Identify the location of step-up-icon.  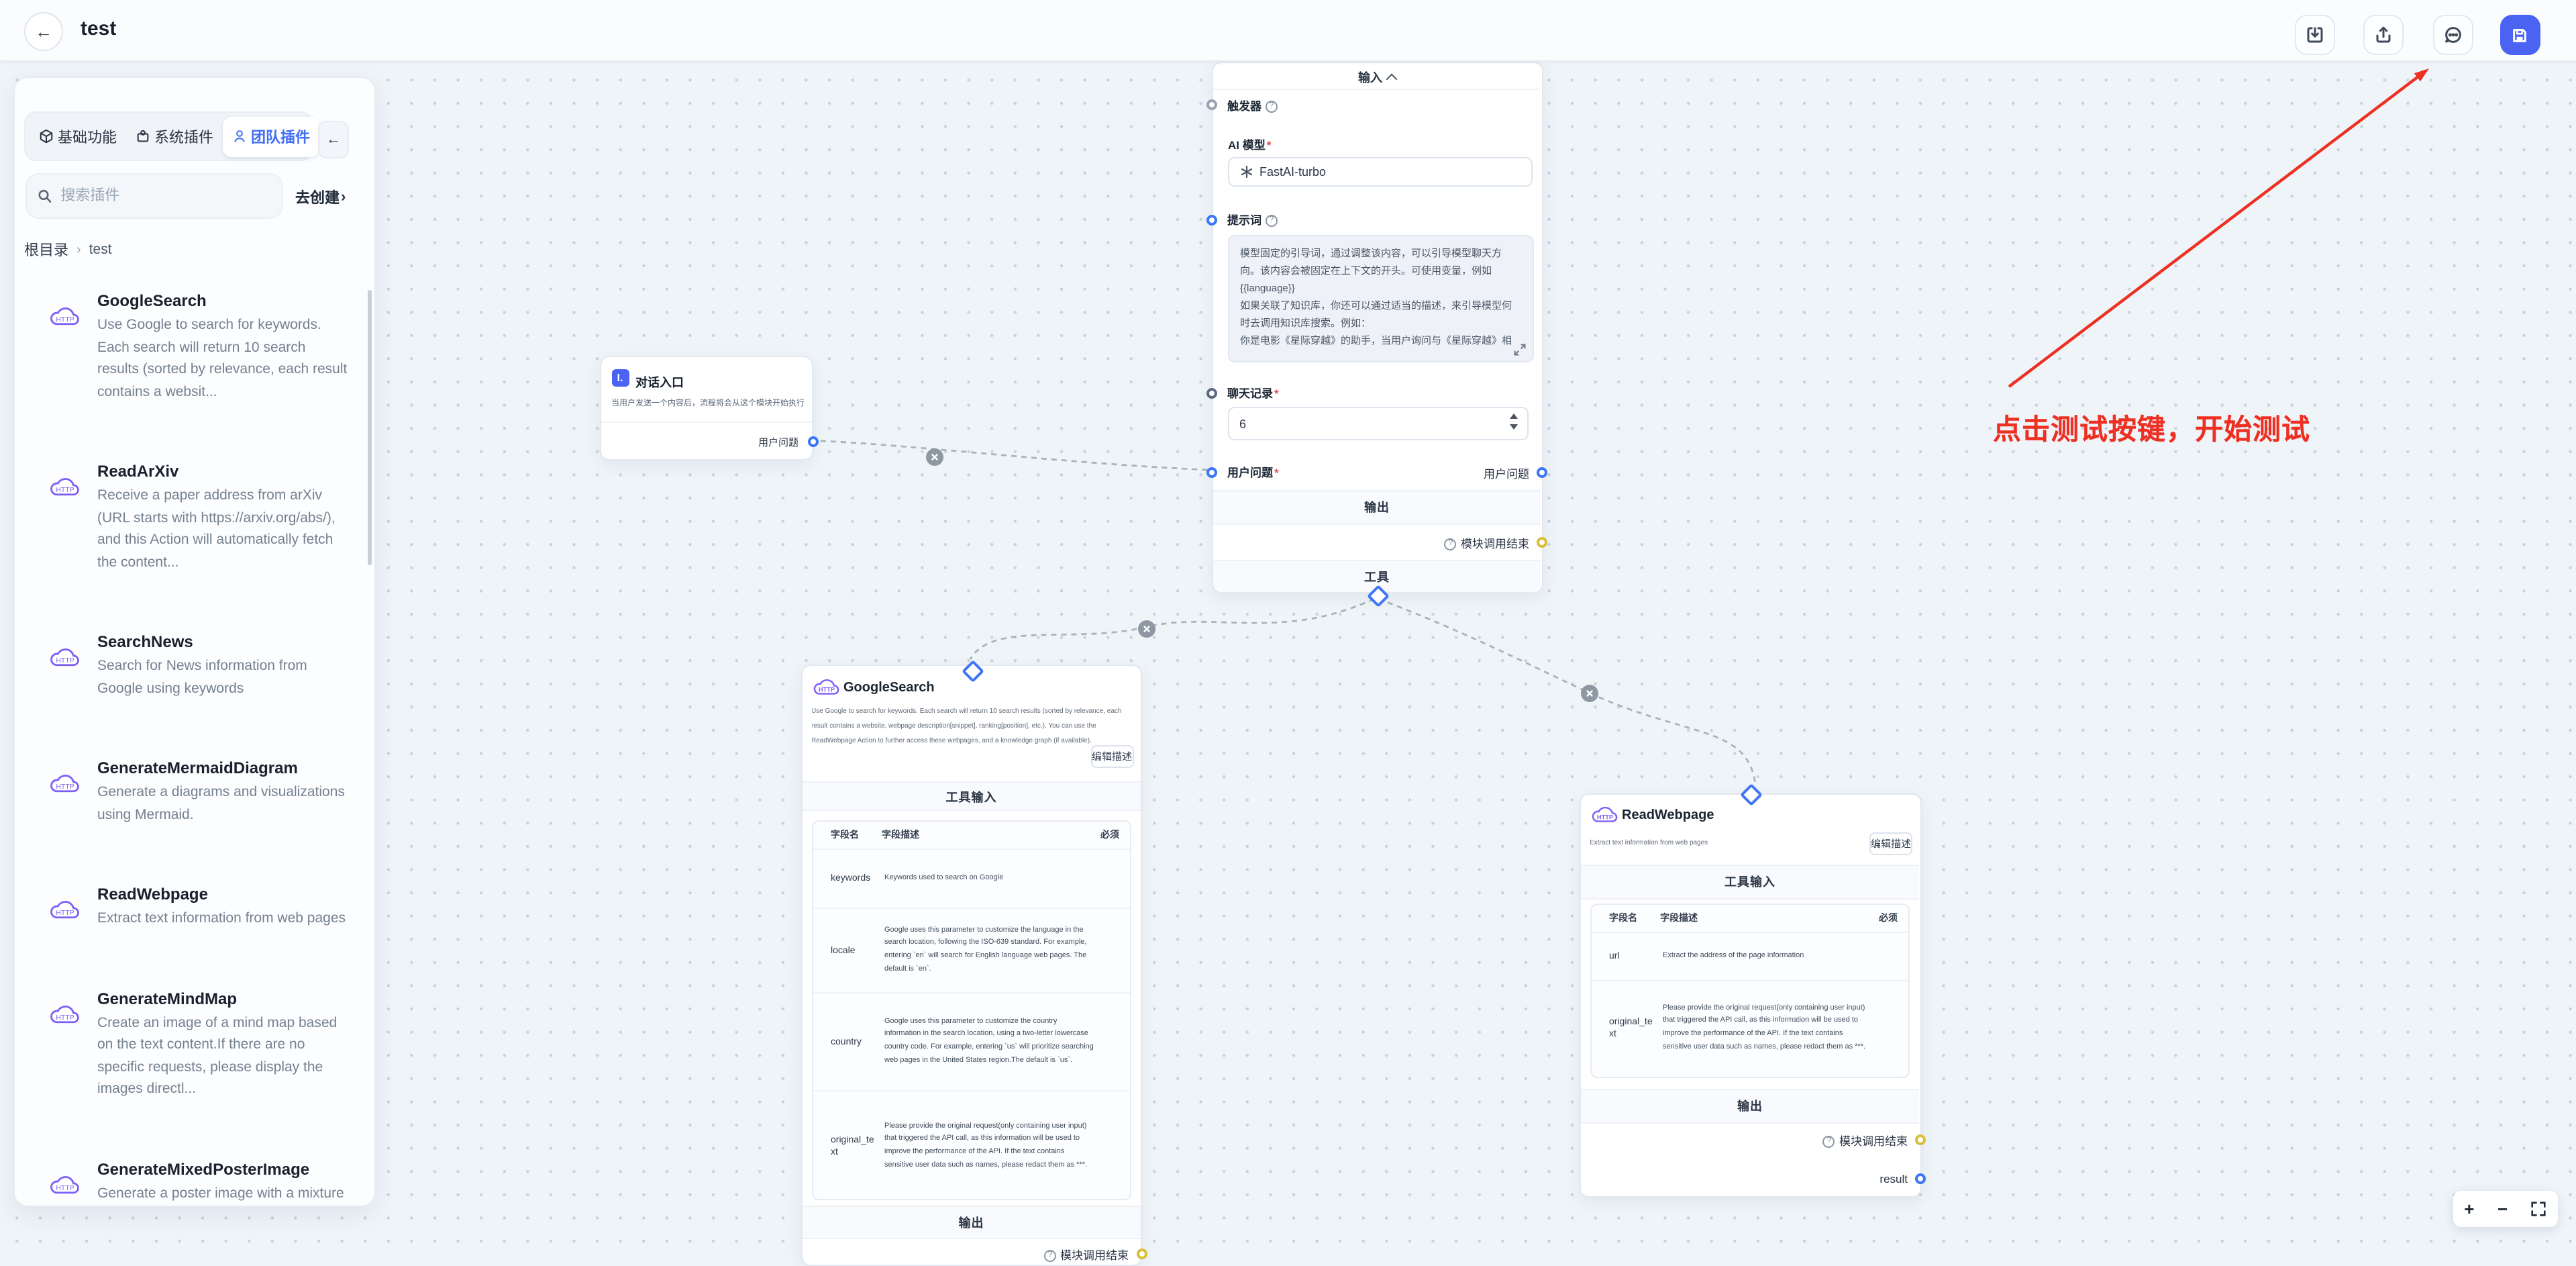
(1513, 416).